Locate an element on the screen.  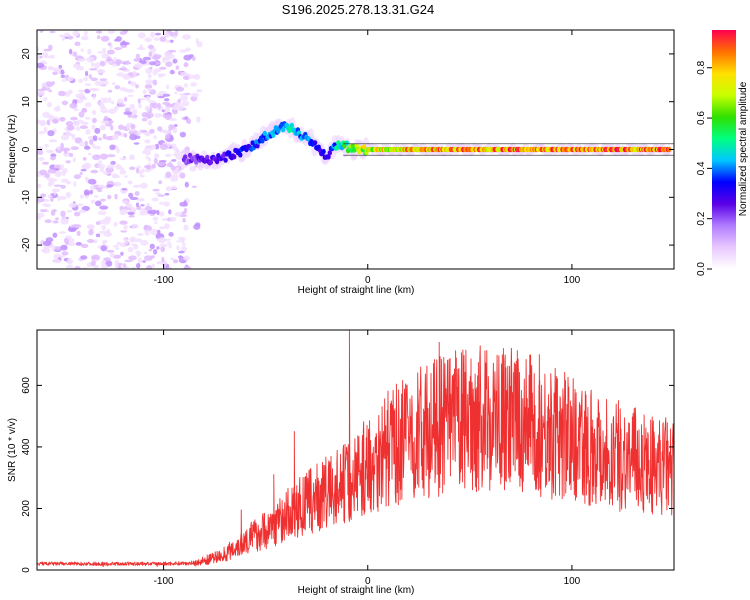
colorbar-ticks: 0.0 0.2 0.4 0.6 0.8 is located at coordinates (704, 168).